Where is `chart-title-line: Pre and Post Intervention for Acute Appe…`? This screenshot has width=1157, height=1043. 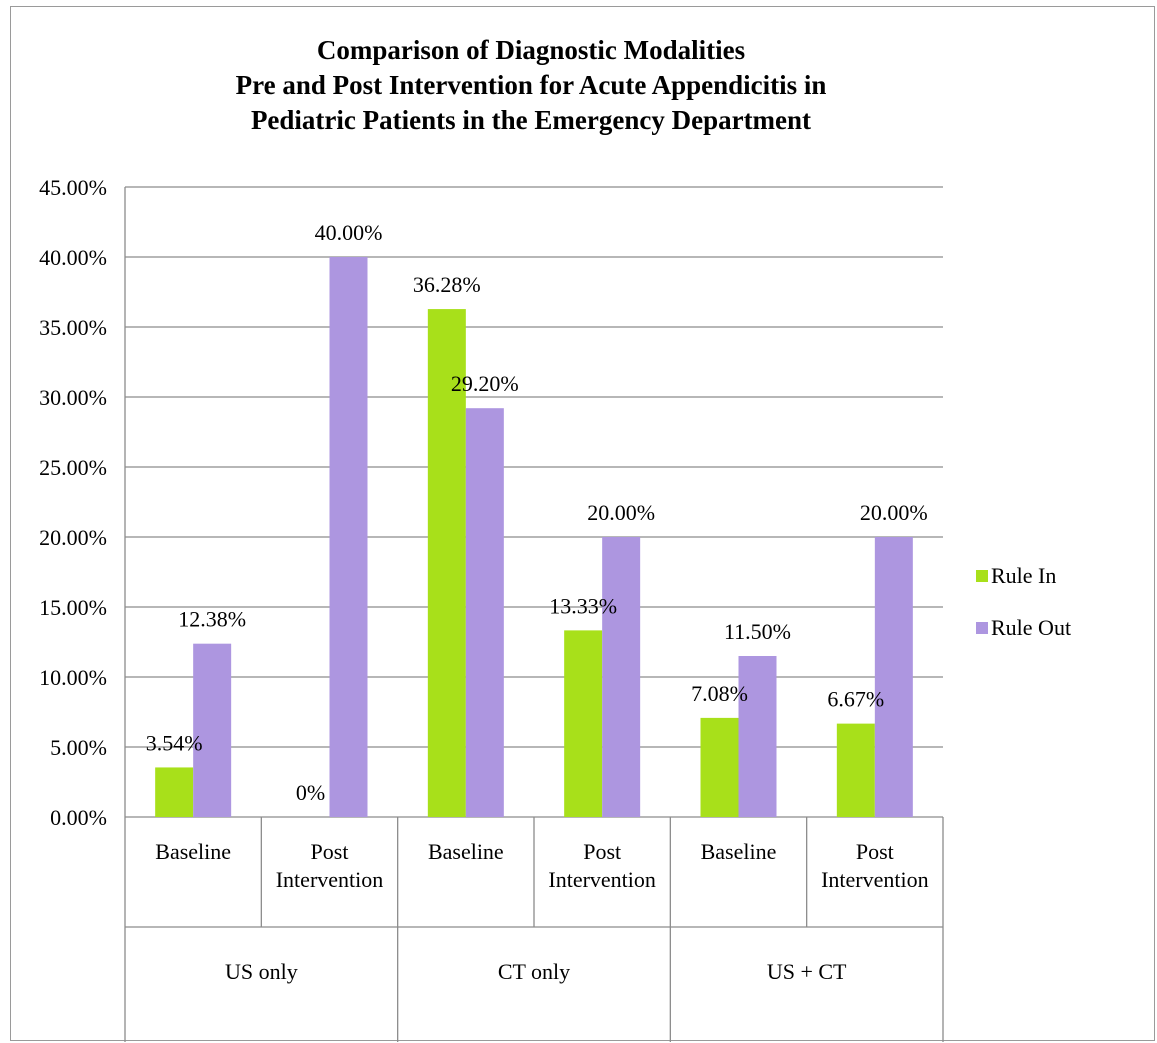 chart-title-line: Pre and Post Intervention for Acute Appe… is located at coordinates (531, 85).